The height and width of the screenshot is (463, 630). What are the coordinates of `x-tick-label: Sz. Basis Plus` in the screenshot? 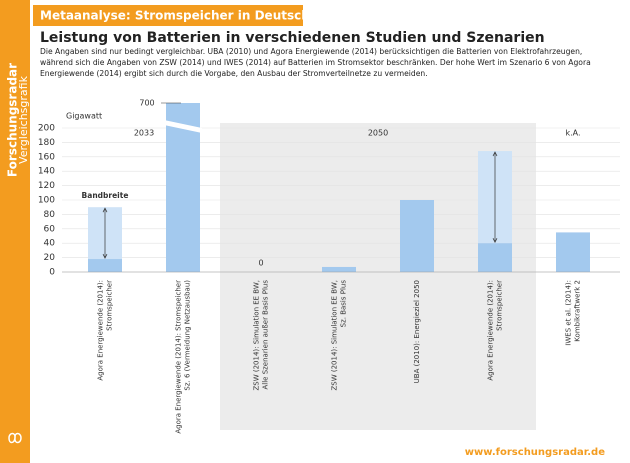 It's located at (344, 304).